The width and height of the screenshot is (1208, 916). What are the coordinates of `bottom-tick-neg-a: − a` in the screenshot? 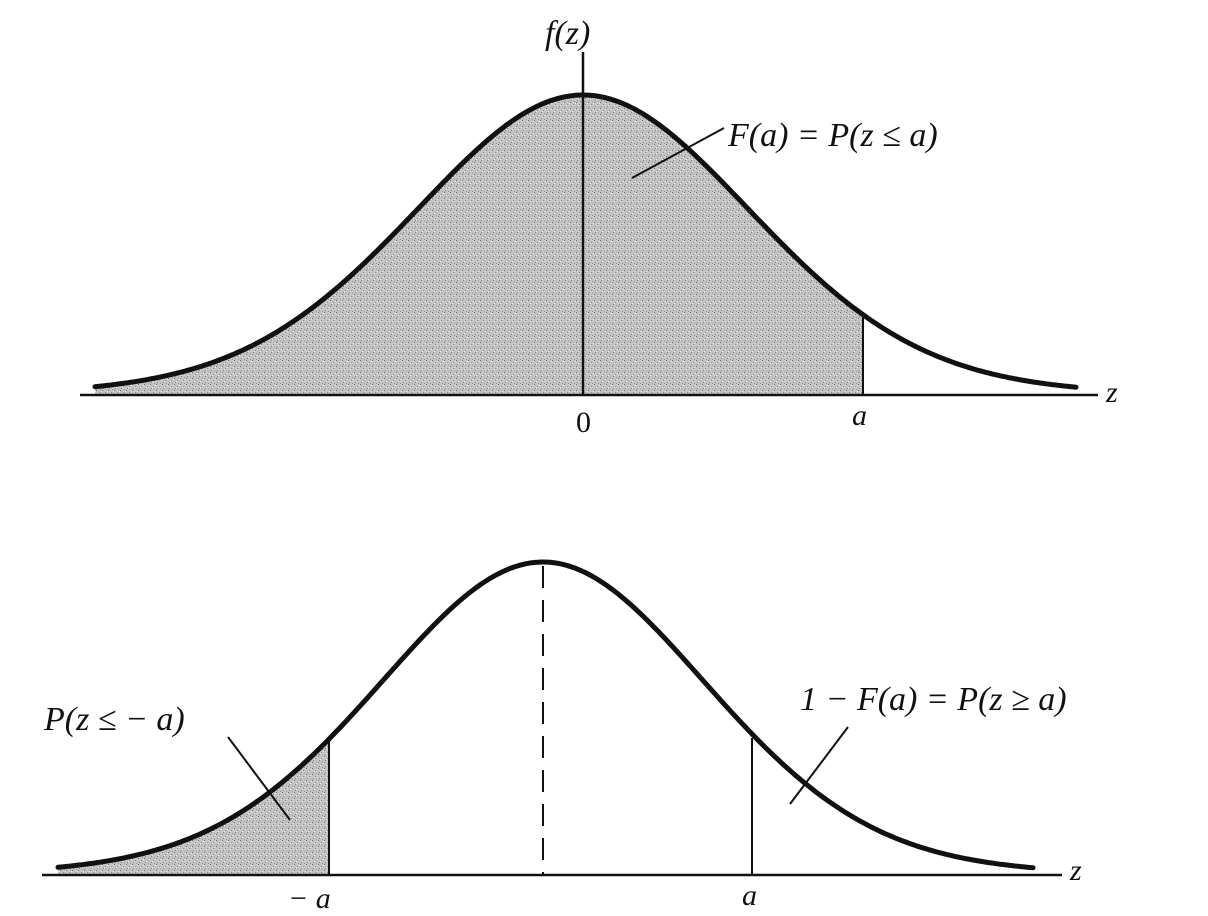 It's located at (309, 898).